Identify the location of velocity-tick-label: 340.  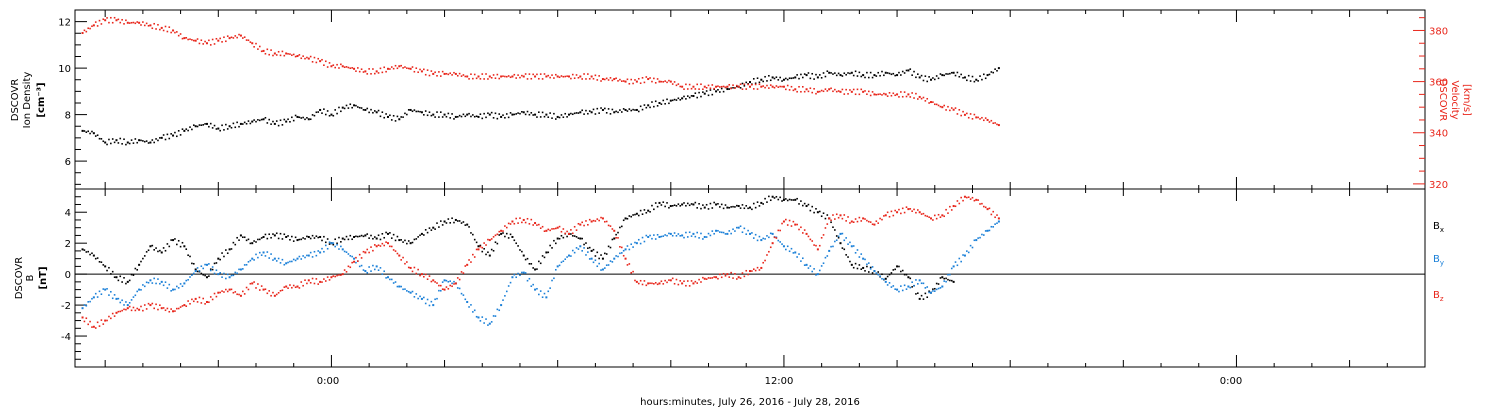
(1438, 134).